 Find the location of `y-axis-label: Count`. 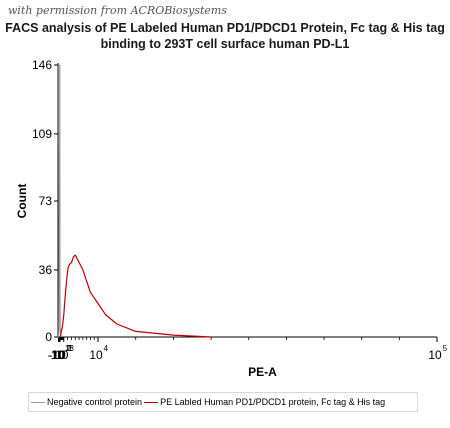

y-axis-label: Count is located at coordinates (22, 201).